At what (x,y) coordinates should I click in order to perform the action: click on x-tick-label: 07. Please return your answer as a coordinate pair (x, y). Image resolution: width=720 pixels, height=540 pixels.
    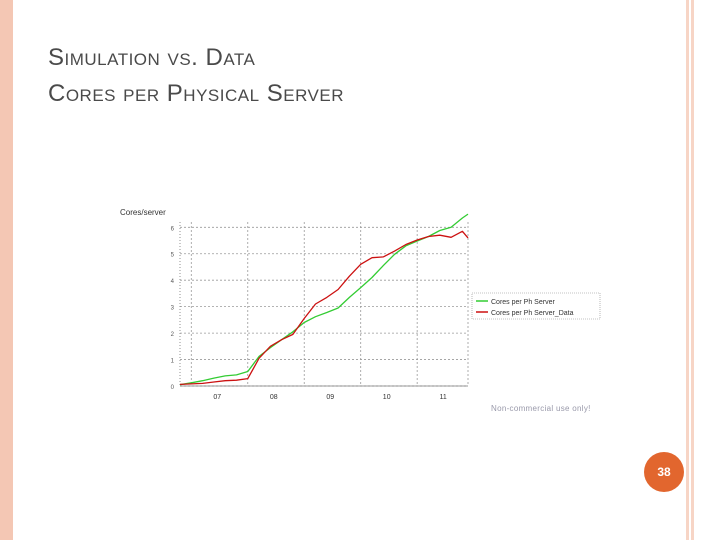
    Looking at the image, I should click on (217, 397).